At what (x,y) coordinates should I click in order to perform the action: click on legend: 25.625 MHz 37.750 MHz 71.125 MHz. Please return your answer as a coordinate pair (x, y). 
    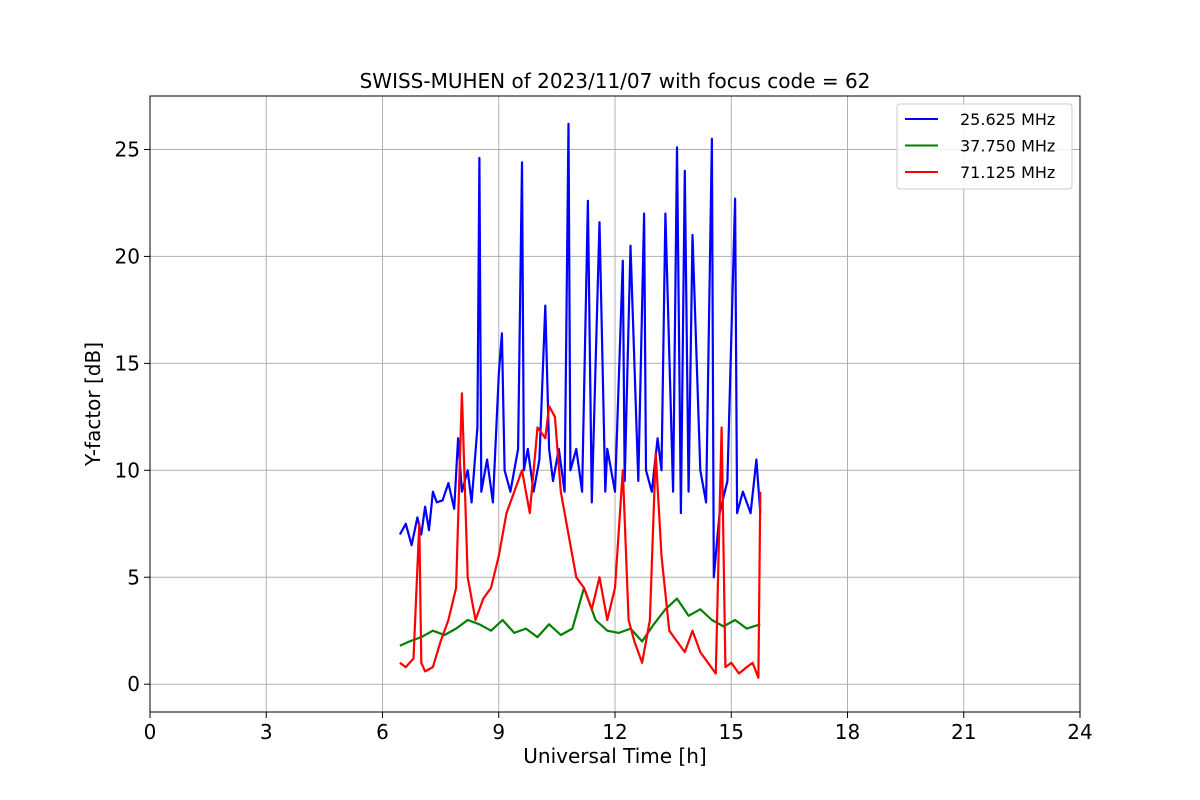
    Looking at the image, I should click on (984, 146).